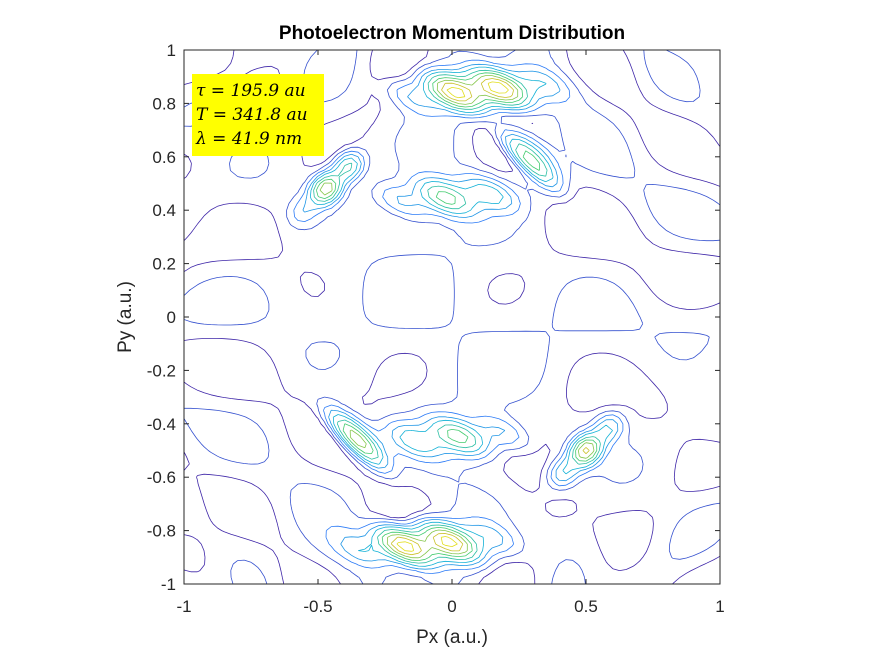 This screenshot has width=875, height=656. What do you see at coordinates (719, 606) in the screenshot?
I see `x-tick-label: 1` at bounding box center [719, 606].